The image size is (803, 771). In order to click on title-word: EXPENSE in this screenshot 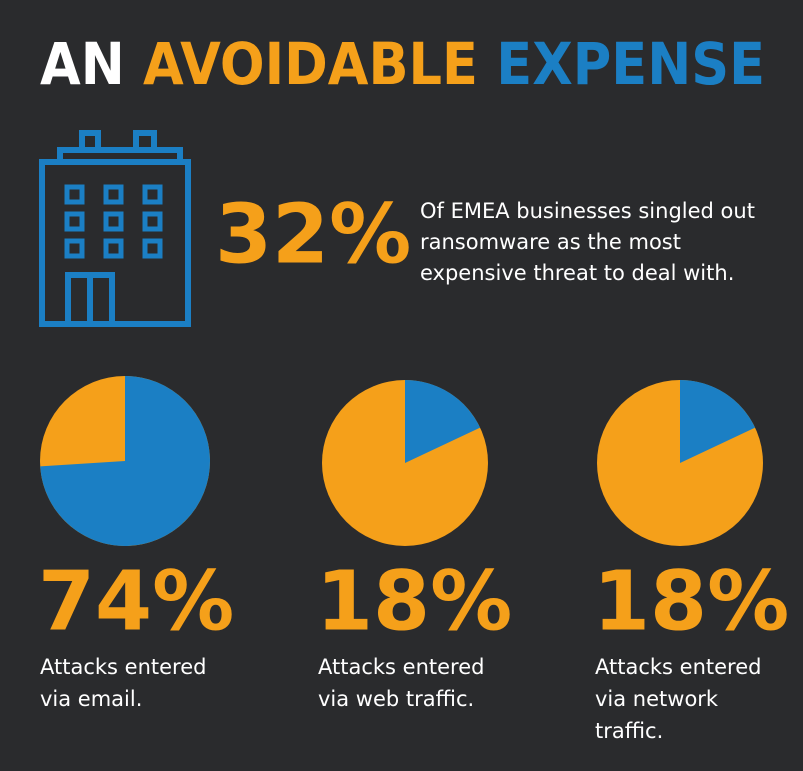, I will do `click(630, 64)`.